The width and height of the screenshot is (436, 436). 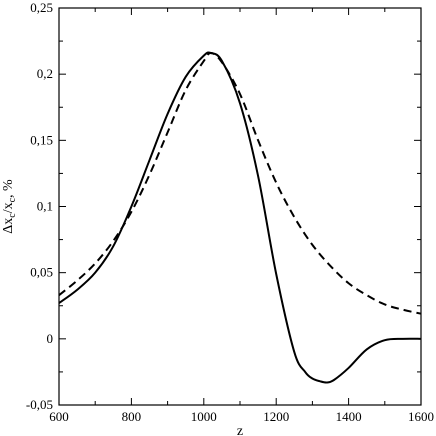 What do you see at coordinates (240, 430) in the screenshot?
I see `x-axis-title: z` at bounding box center [240, 430].